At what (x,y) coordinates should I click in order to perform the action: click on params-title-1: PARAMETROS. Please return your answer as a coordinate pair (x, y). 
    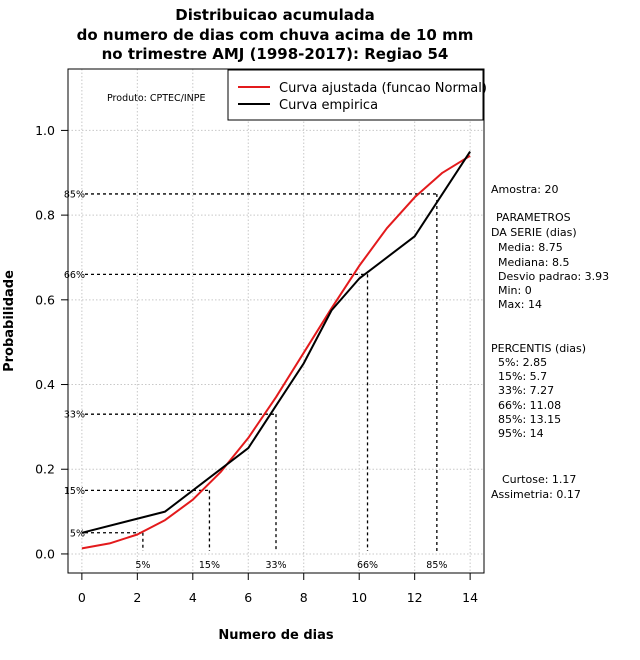
    Looking at the image, I should click on (533, 217).